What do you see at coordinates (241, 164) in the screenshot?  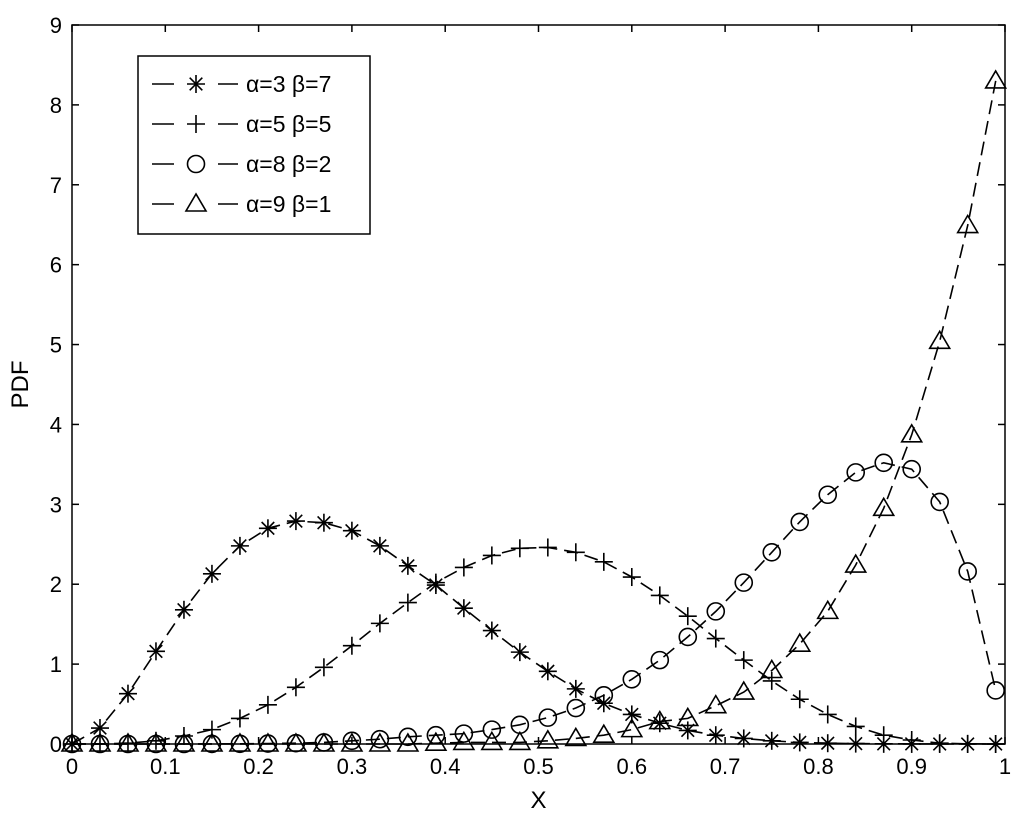 I see `legend-item: α=8 β=2` at bounding box center [241, 164].